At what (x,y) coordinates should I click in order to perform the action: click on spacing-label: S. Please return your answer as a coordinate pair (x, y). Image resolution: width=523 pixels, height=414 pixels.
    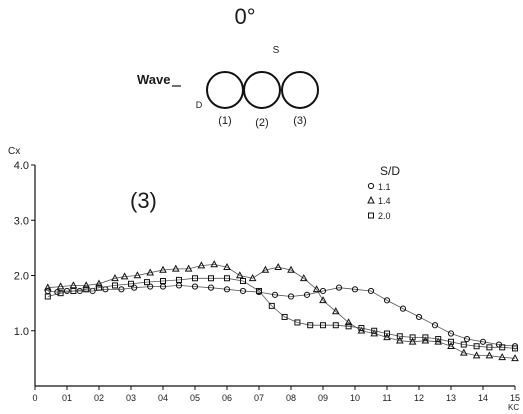
    Looking at the image, I should click on (276, 50).